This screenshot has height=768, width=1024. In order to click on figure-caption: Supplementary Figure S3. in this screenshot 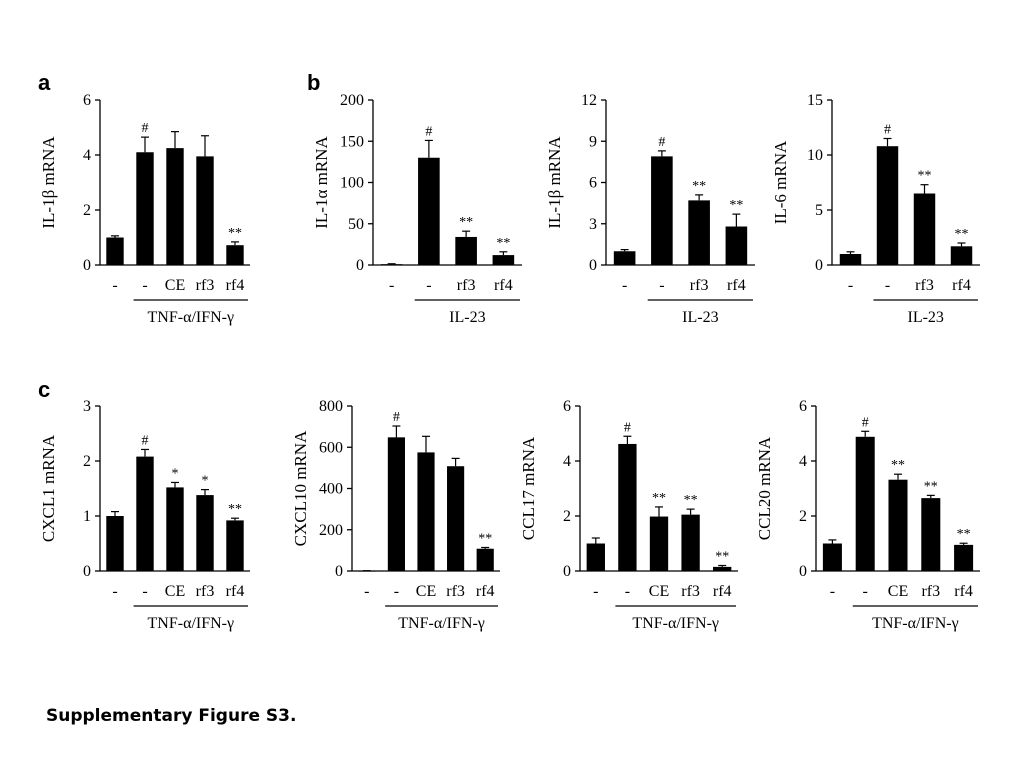, I will do `click(171, 716)`.